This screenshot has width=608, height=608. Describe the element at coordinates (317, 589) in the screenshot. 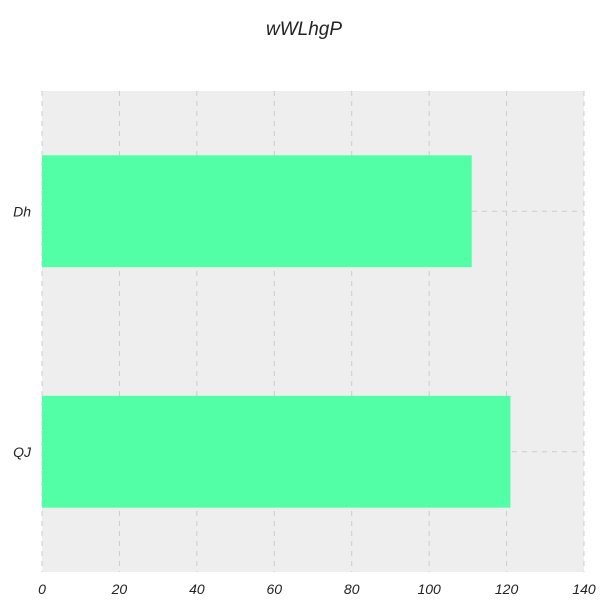

I see `x-axis-ticks: 0 20 40 60 80 100 120 140` at that location.